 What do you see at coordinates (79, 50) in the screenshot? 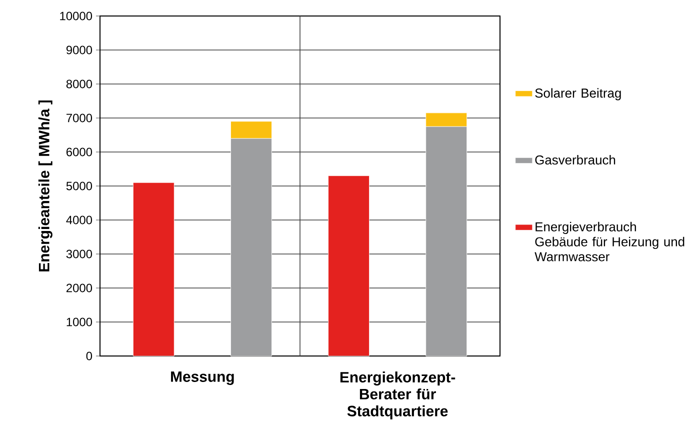
I see `y-tick-label: 9000` at bounding box center [79, 50].